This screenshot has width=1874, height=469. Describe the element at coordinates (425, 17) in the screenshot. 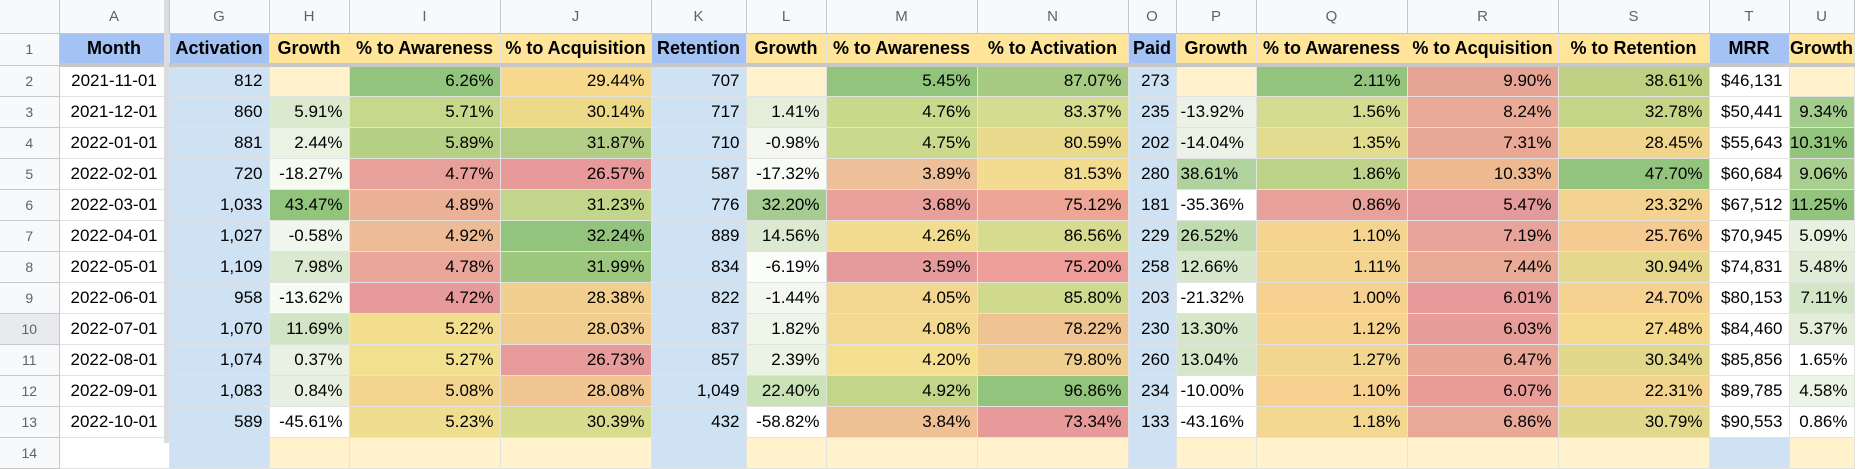

I see `column-header-i: I` at that location.